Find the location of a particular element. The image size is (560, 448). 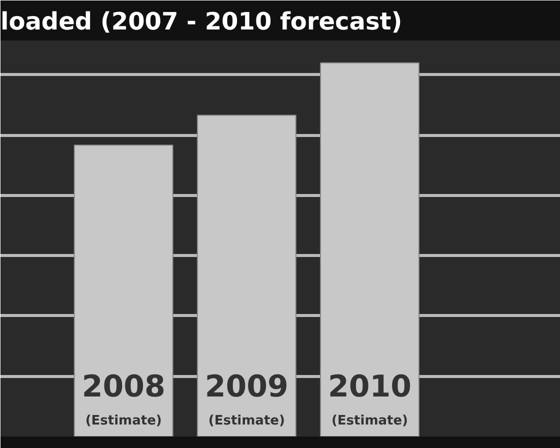

x-tick-label: 2009 (Estimate) is located at coordinates (246, 399).